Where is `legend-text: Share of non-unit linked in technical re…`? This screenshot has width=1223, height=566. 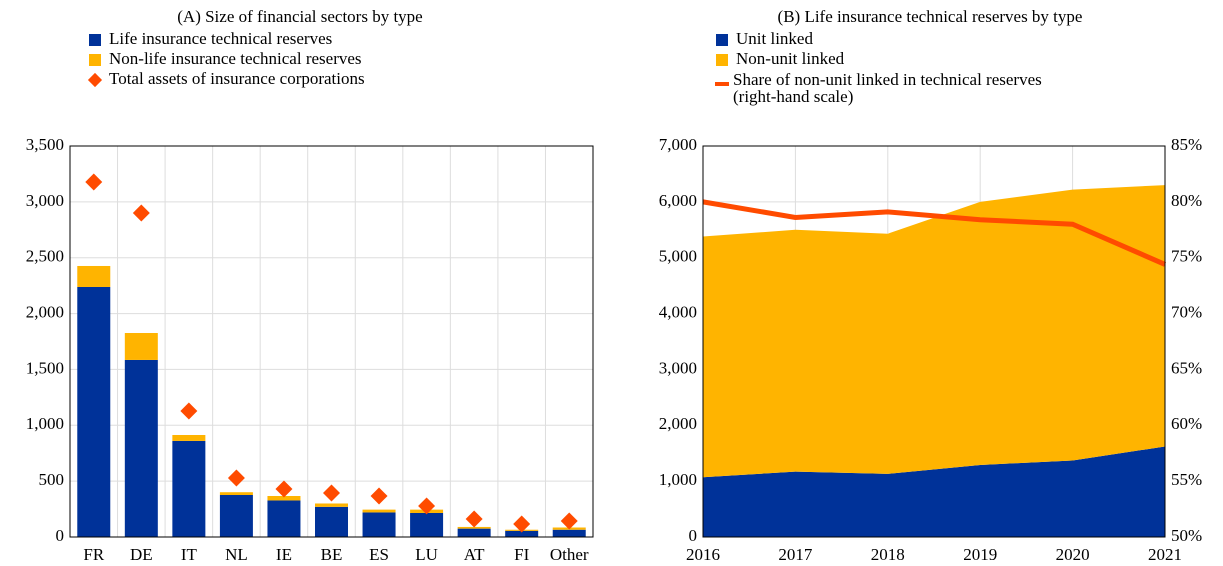
legend-text: Share of non-unit linked in technical re… is located at coordinates (887, 88).